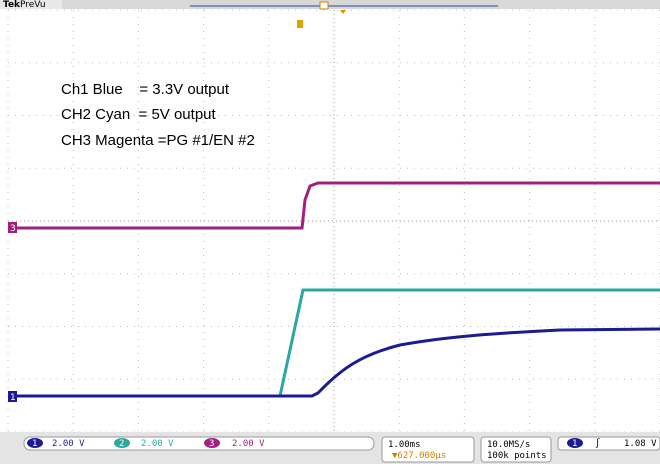 This screenshot has width=660, height=464. Describe the element at coordinates (404, 445) in the screenshot. I see `timebase-scale: 1.00ms` at that location.